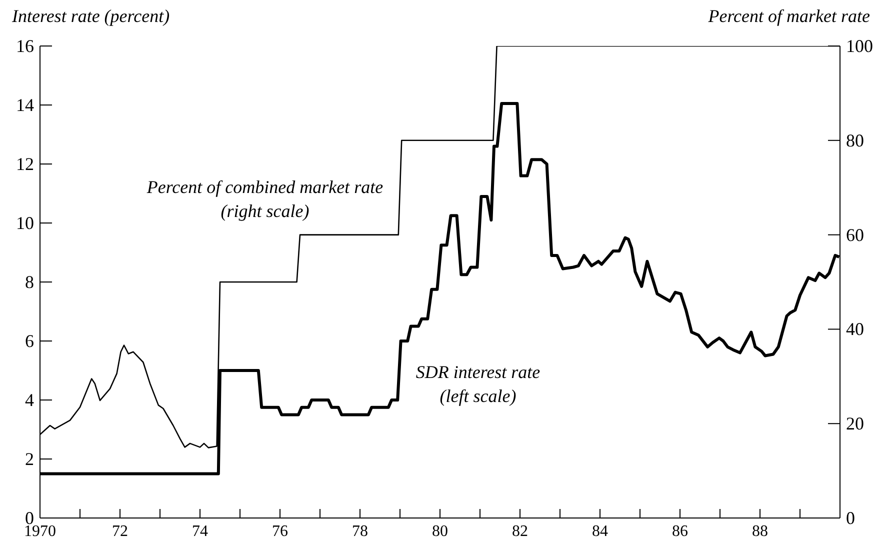  What do you see at coordinates (855, 329) in the screenshot?
I see `y2-tick-label: 40` at bounding box center [855, 329].